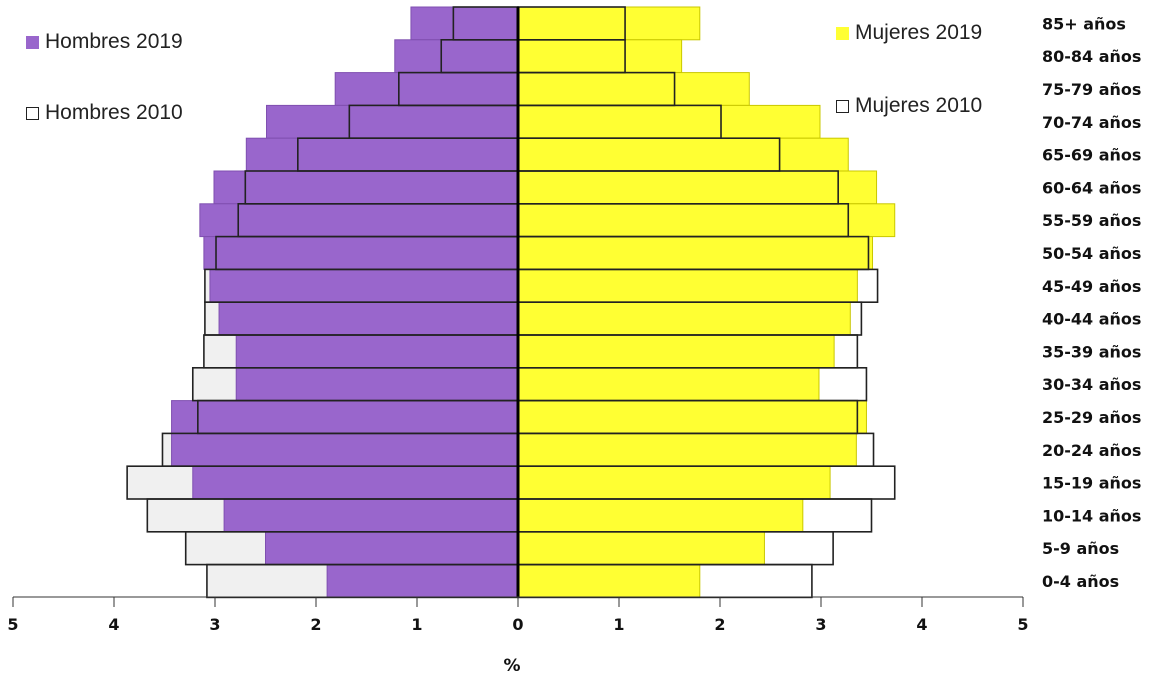 Image resolution: width=1156 pixels, height=679 pixels. I want to click on bar-hombres-2019-75-79-a-os, so click(426, 89).